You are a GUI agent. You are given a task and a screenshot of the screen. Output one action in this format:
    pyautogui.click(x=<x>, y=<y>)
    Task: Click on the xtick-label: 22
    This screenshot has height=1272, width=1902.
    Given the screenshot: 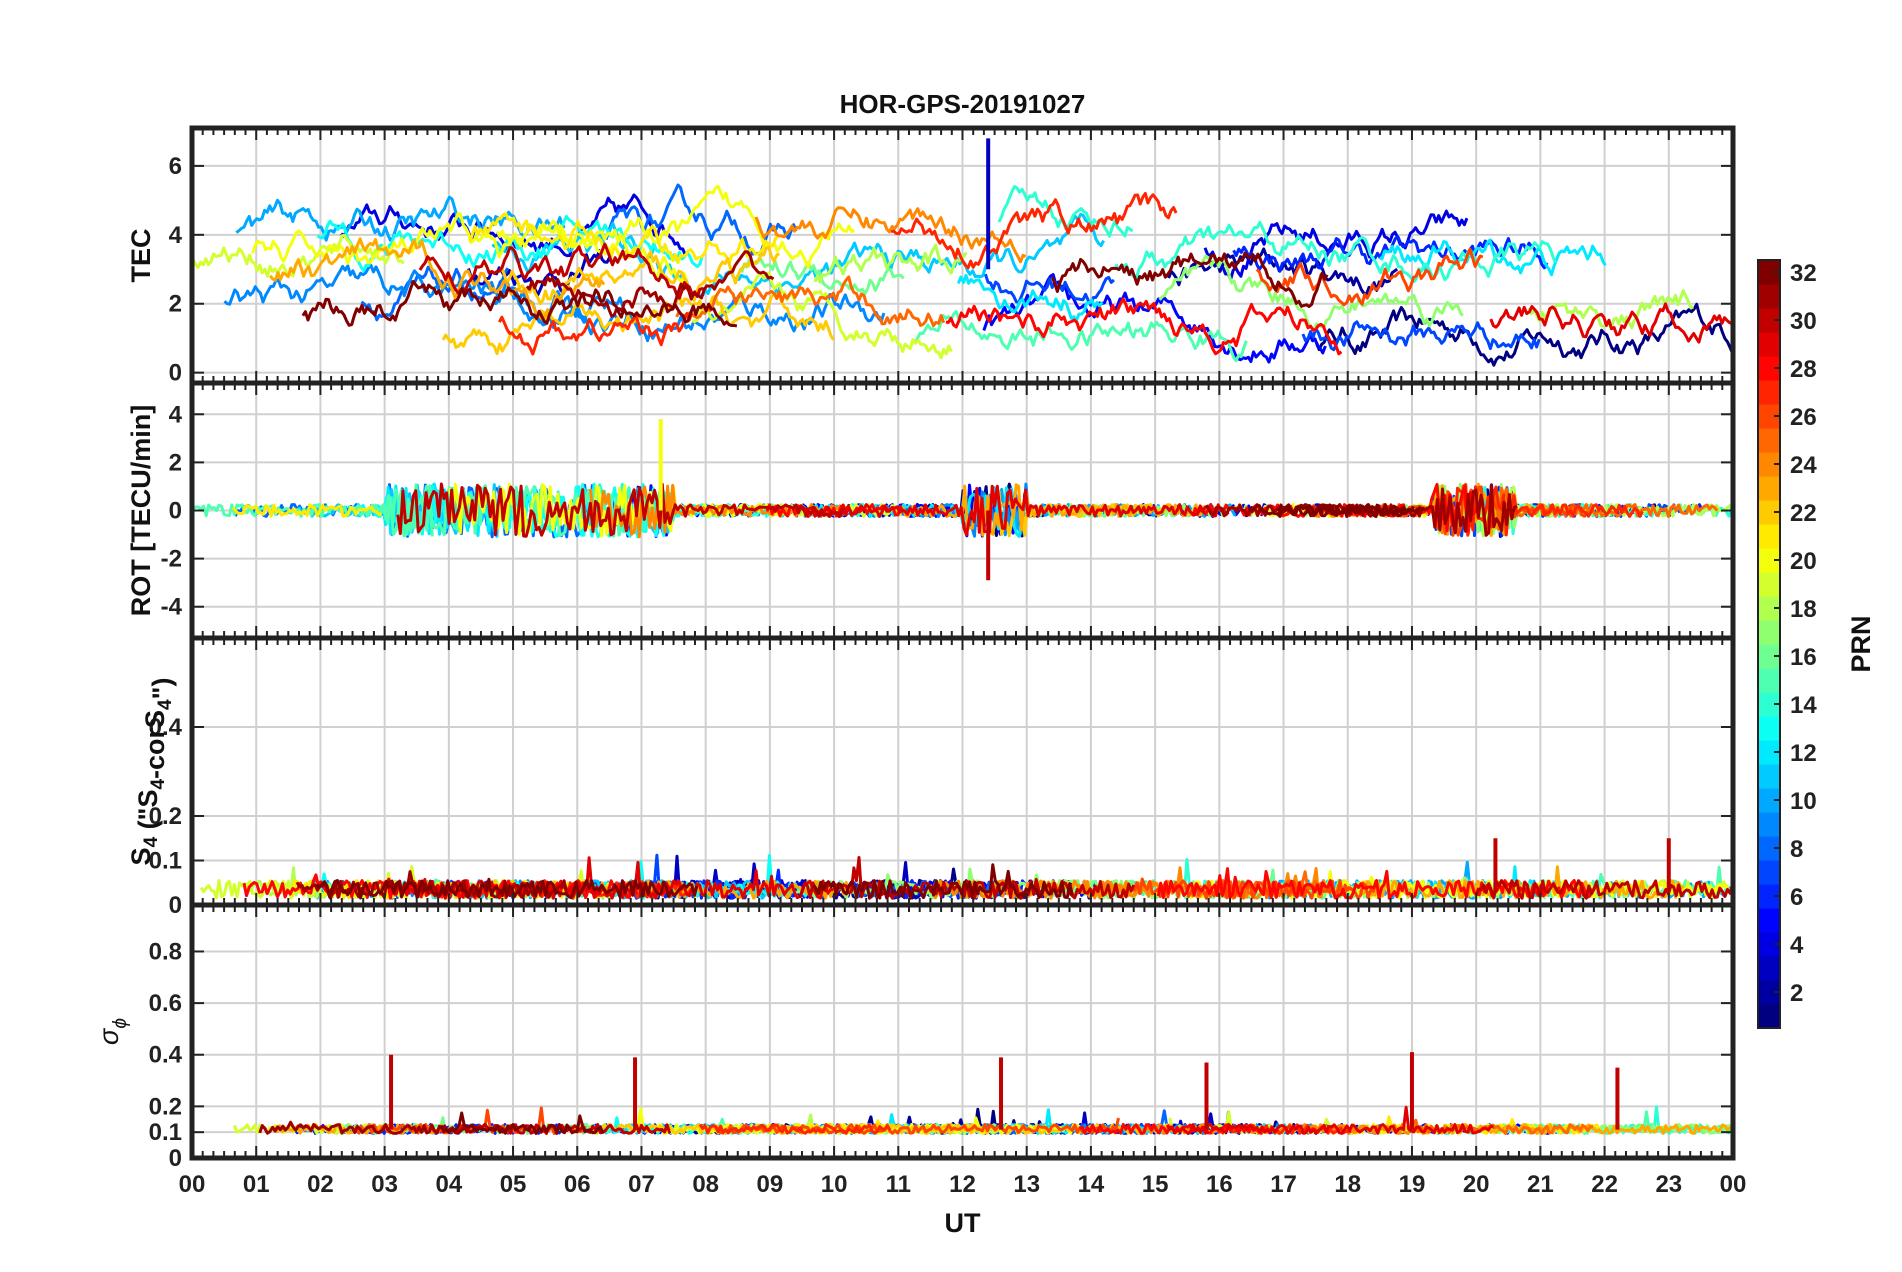 What is the action you would take?
    pyautogui.click(x=1604, y=1184)
    